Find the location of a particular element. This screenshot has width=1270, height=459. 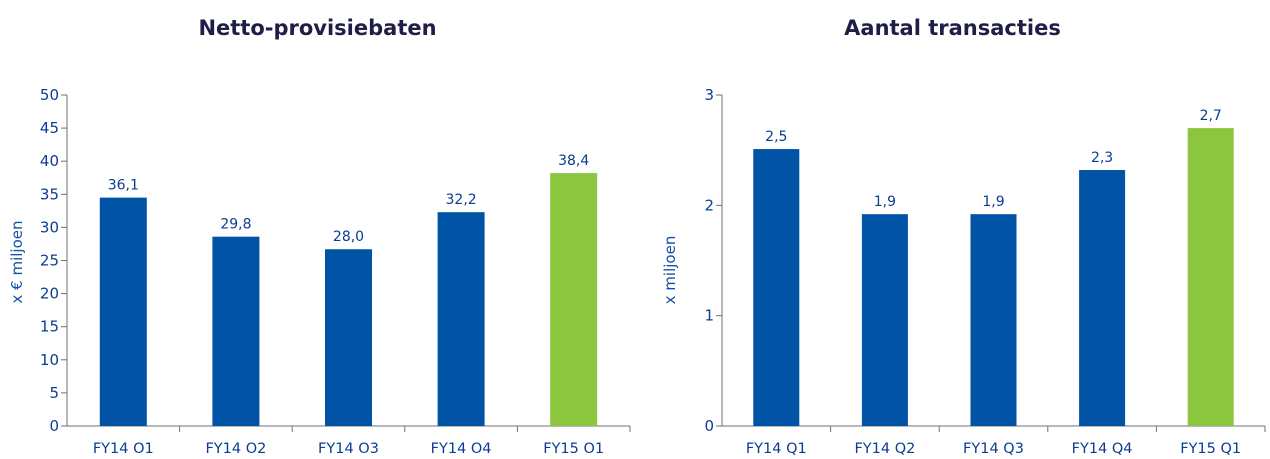

x-tick-label: FY14 O4 is located at coordinates (461, 449).